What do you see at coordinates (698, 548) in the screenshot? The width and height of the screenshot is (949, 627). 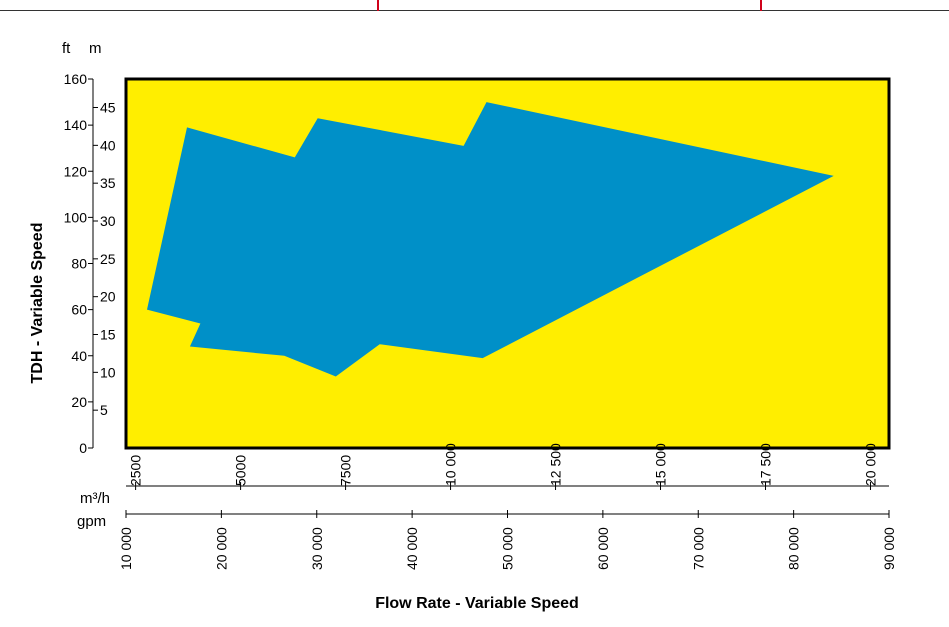 I see `x-tick-label-gpm: 70 000` at bounding box center [698, 548].